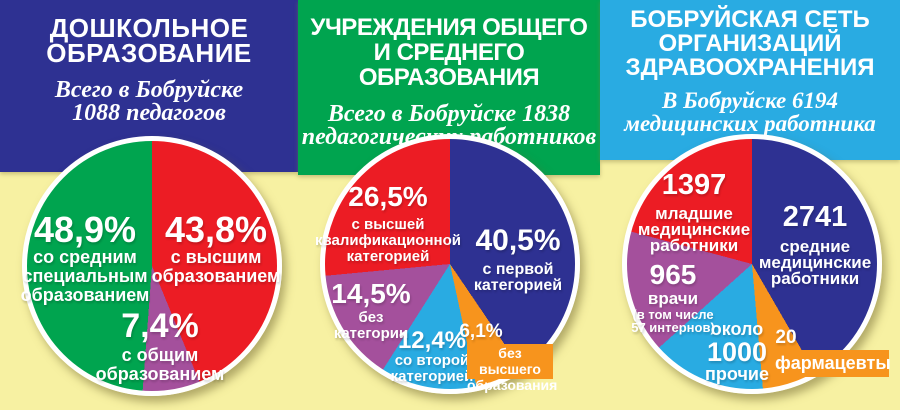  Describe the element at coordinates (694, 185) in the screenshot. I see `slice-value: 1397` at that location.